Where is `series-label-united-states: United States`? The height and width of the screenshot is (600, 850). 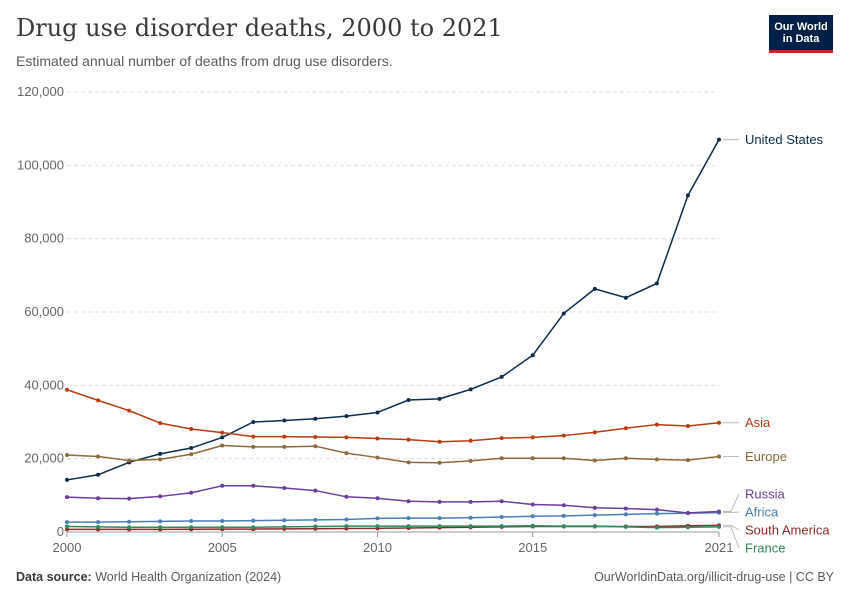 series-label-united-states: United States is located at coordinates (784, 139).